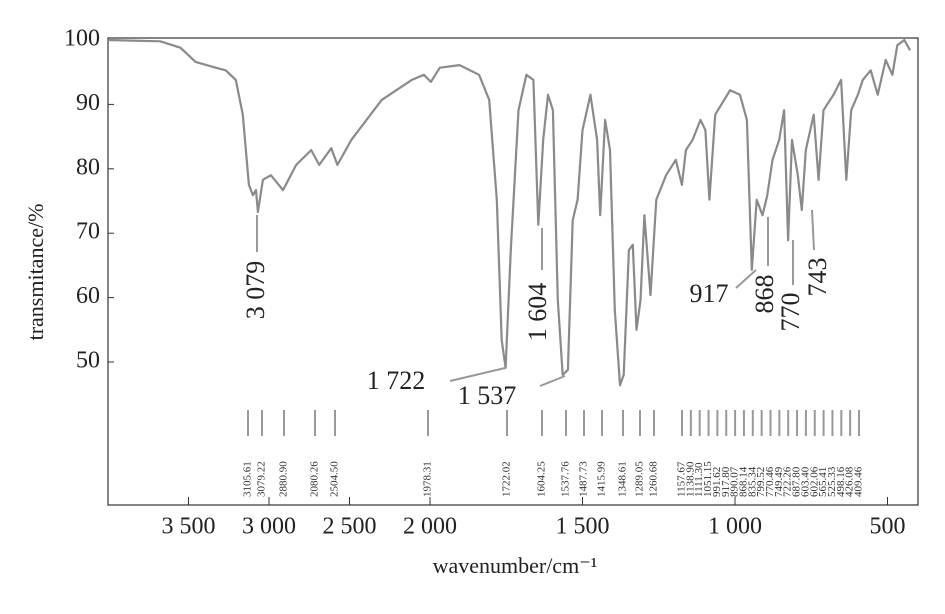 This screenshot has width=945, height=614. Describe the element at coordinates (841, 481) in the screenshot. I see `peak-label: 498.16` at that location.